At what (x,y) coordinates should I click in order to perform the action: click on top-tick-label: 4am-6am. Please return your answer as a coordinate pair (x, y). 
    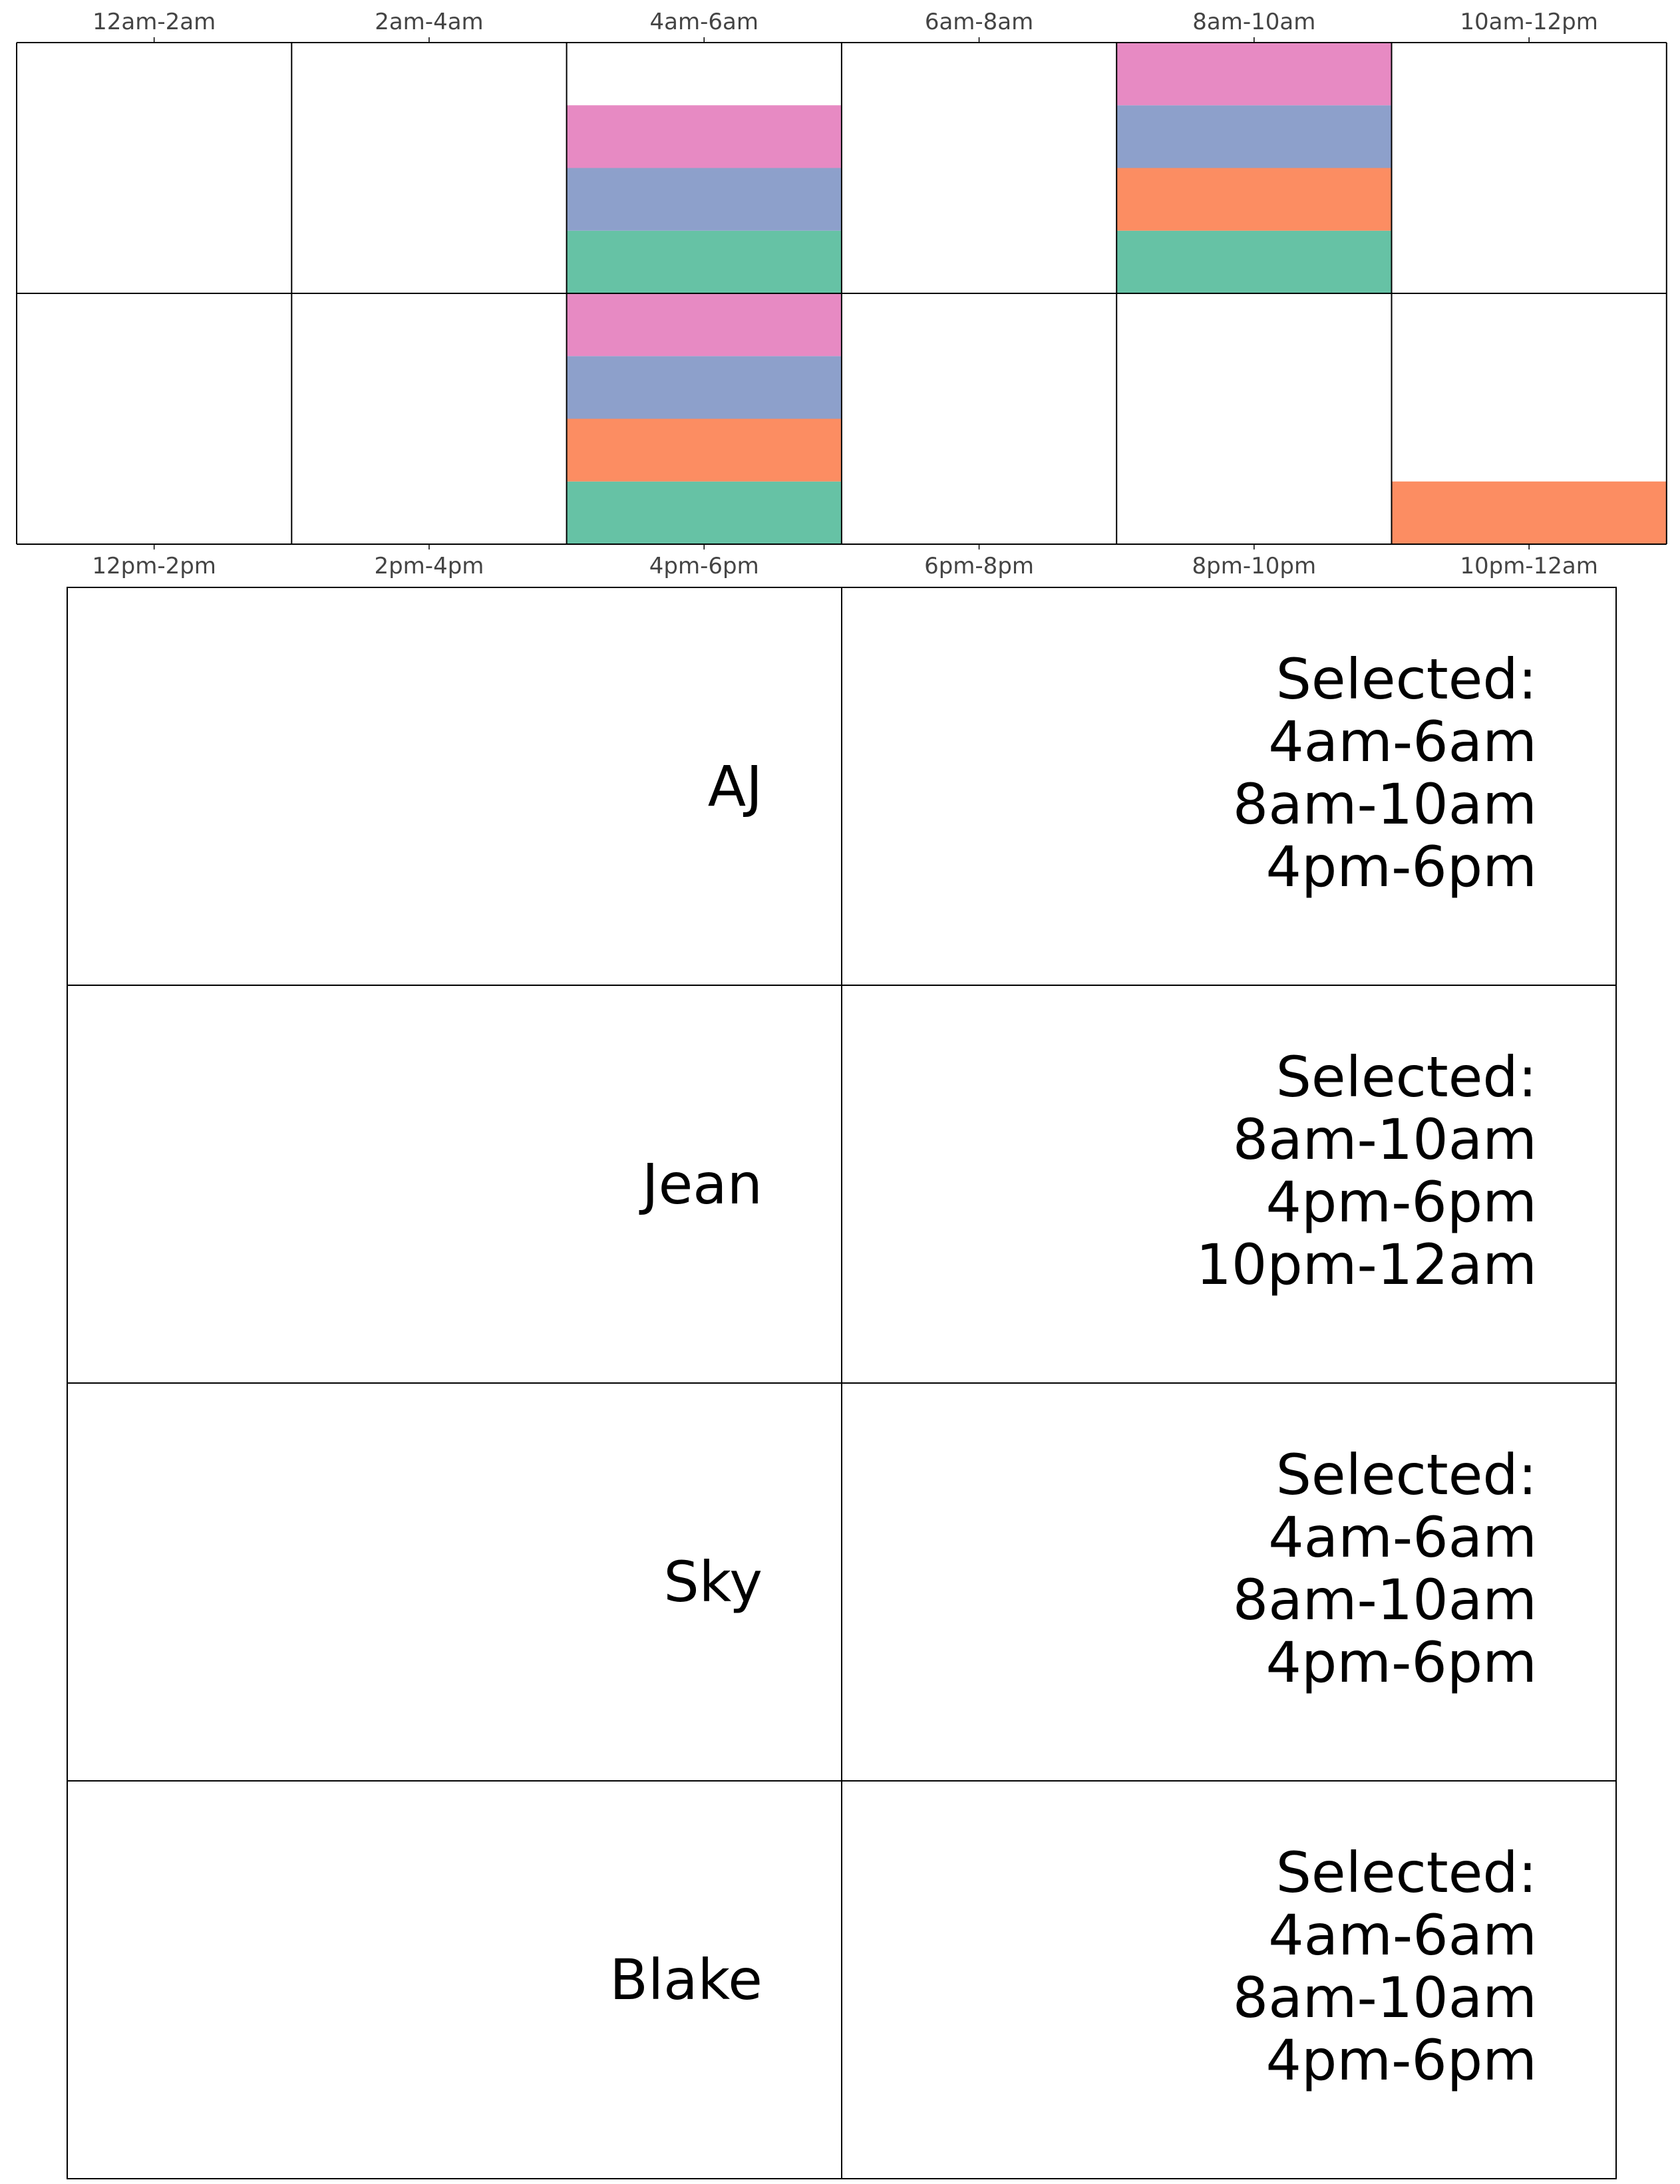
    Looking at the image, I should click on (704, 22).